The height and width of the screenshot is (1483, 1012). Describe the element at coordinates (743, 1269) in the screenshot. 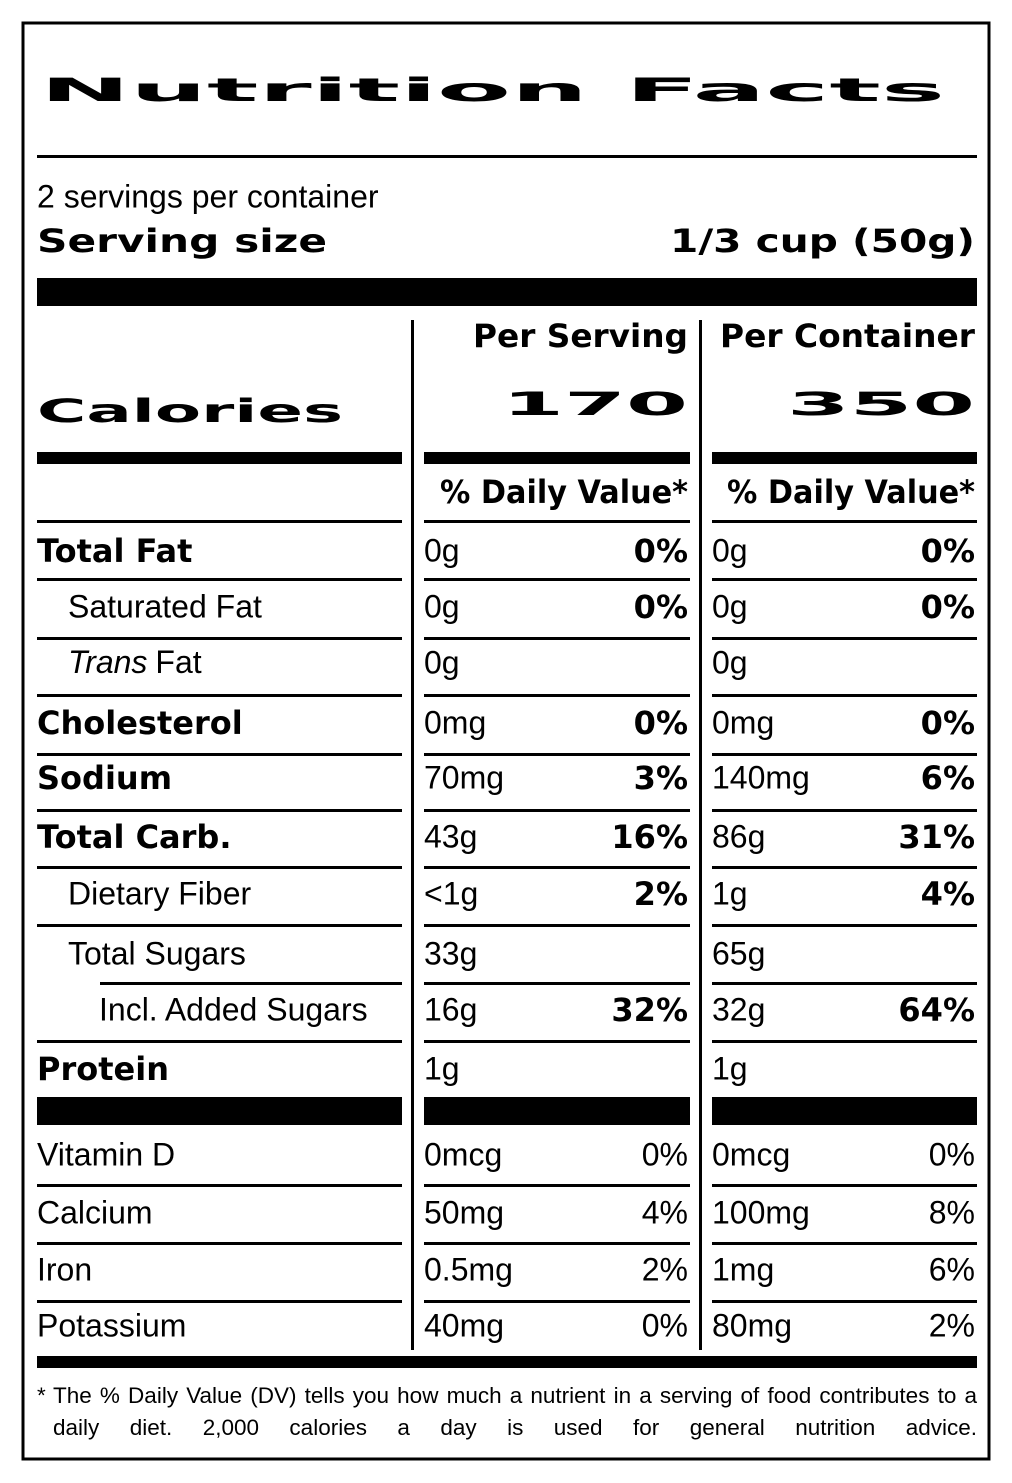

I see `amount: 1mg` at that location.